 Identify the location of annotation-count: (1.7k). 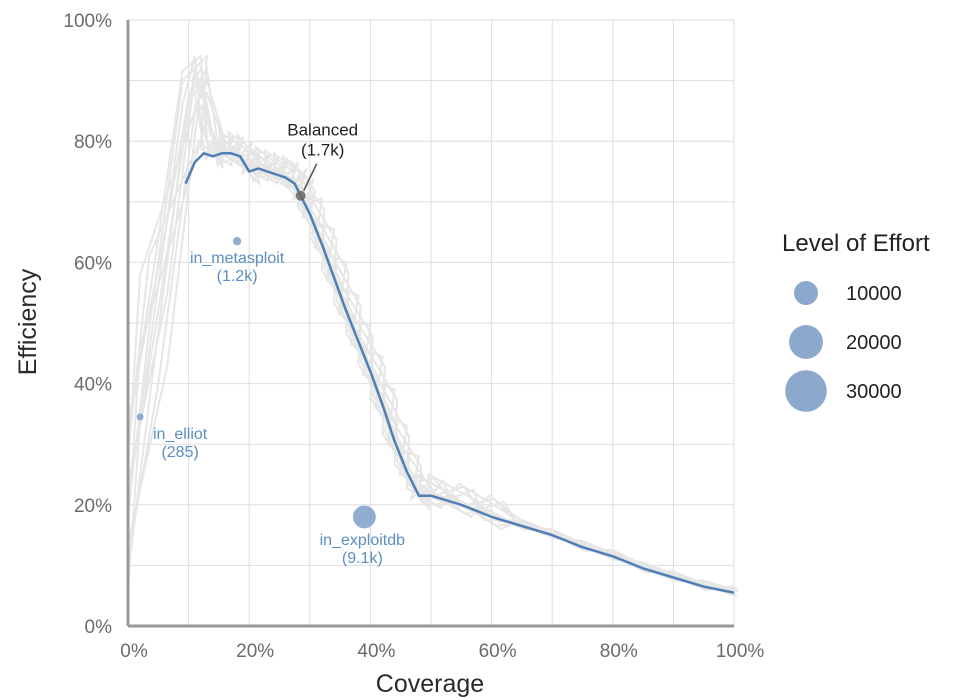
(322, 150).